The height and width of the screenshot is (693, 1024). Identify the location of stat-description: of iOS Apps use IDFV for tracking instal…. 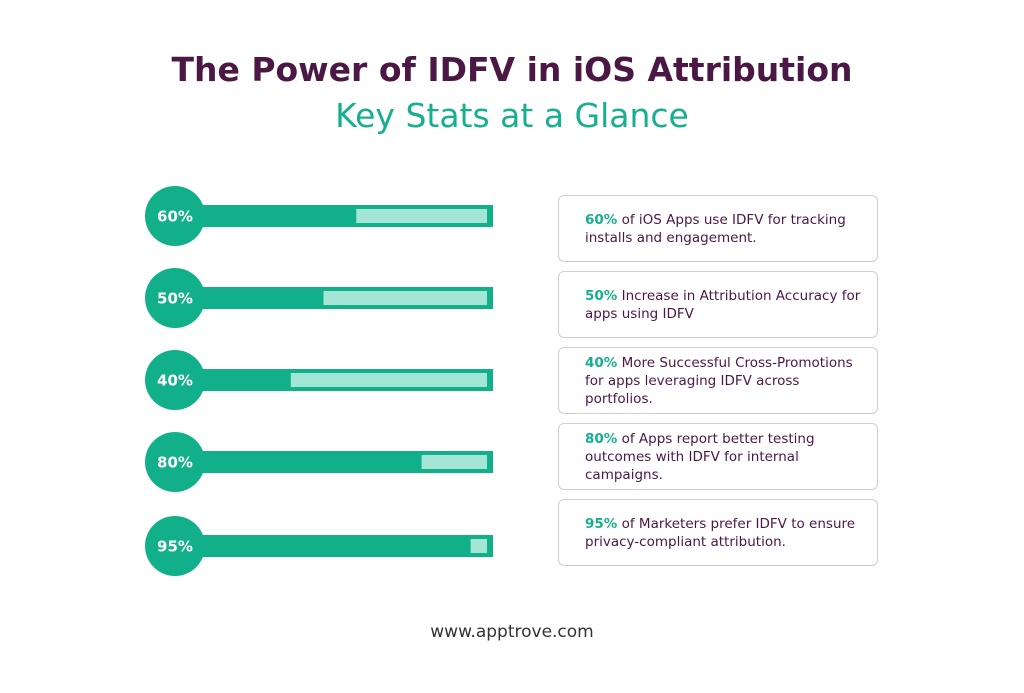
(715, 228).